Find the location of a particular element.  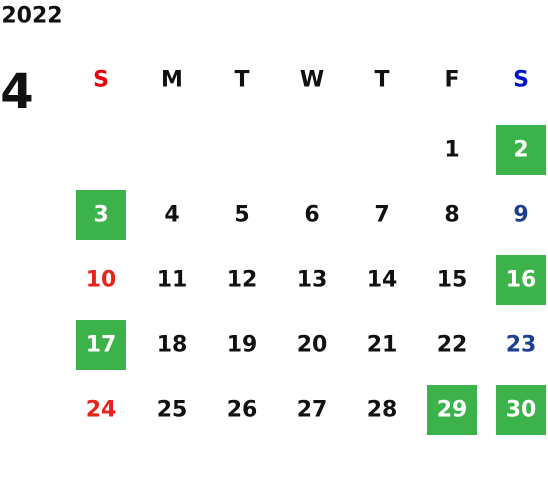

day-label: 30 is located at coordinates (521, 410).